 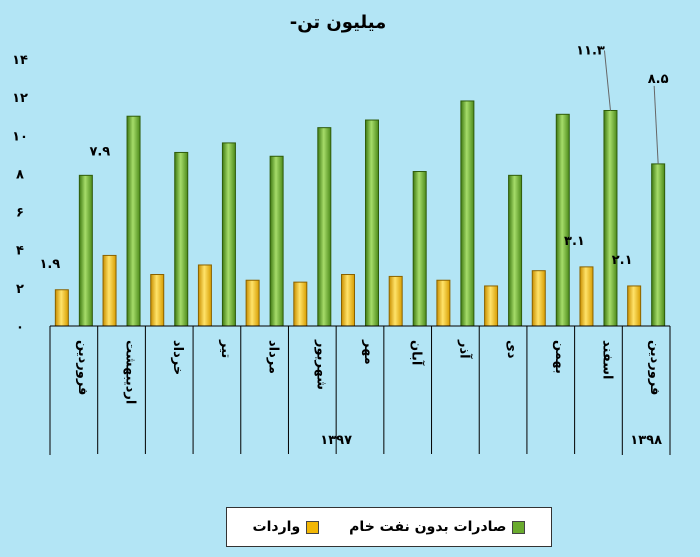 I want to click on x-category-label: خرداد, so click(x=177, y=357).